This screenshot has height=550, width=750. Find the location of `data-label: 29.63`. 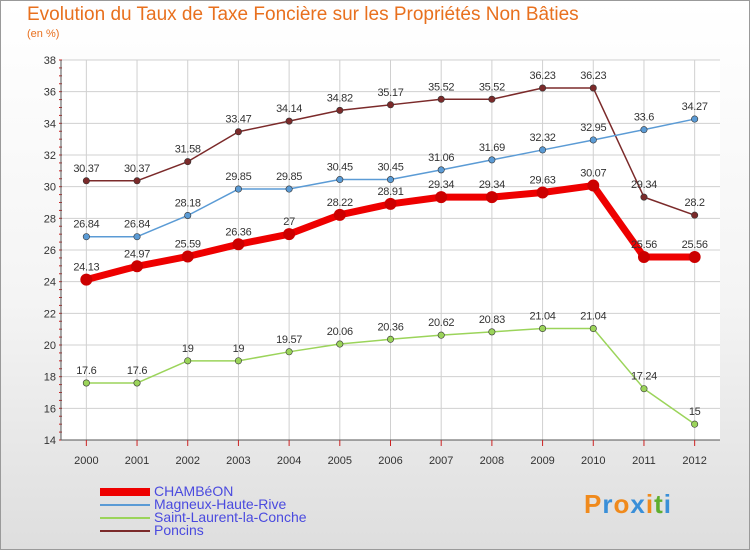

data-label: 29.63 is located at coordinates (543, 181).